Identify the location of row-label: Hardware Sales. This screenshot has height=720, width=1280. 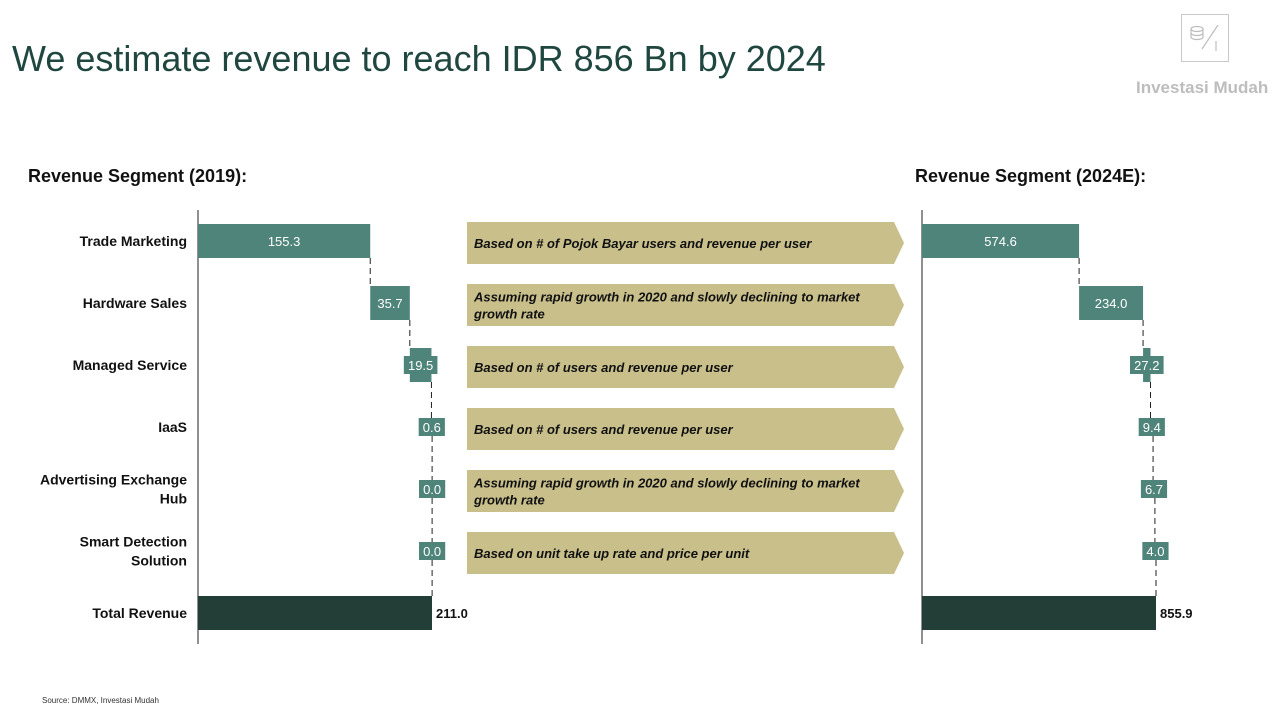
(135, 303).